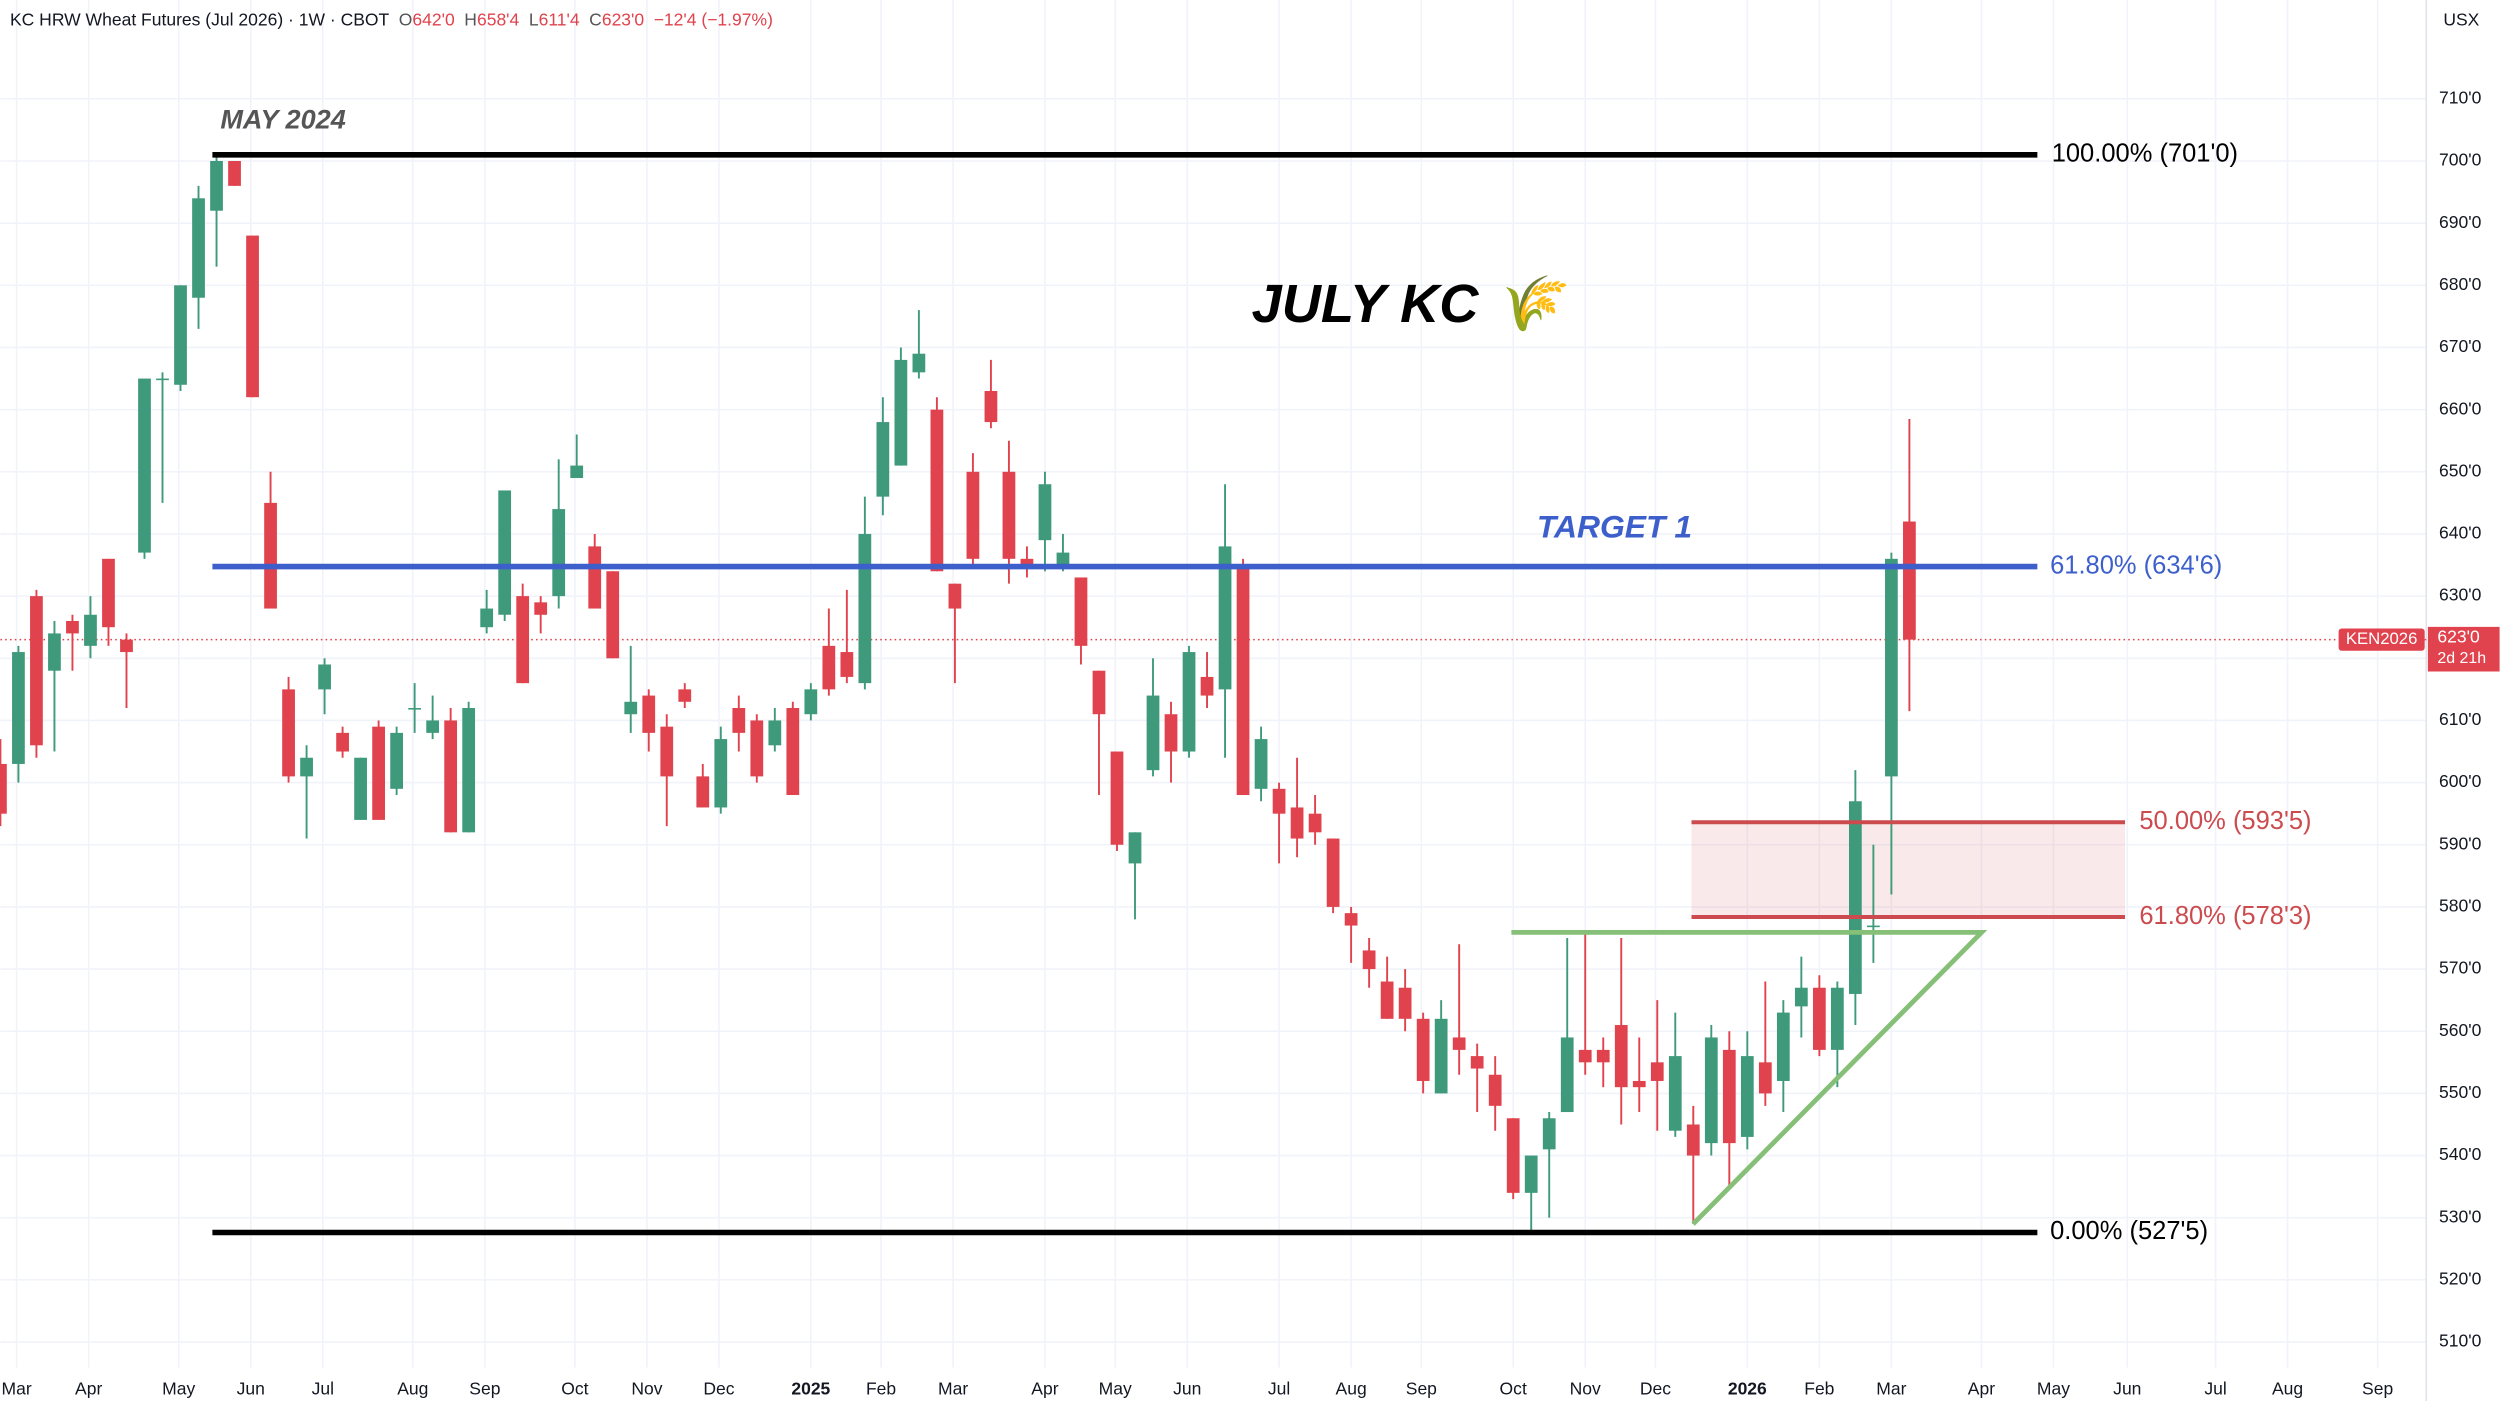  What do you see at coordinates (2460, 1030) in the screenshot?
I see `y-tick-label: 560'0` at bounding box center [2460, 1030].